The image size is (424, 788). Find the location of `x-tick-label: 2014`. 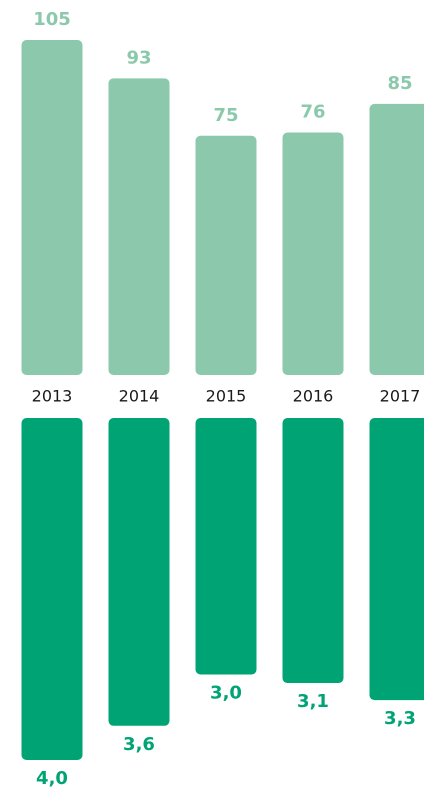

x-tick-label: 2014 is located at coordinates (139, 396).